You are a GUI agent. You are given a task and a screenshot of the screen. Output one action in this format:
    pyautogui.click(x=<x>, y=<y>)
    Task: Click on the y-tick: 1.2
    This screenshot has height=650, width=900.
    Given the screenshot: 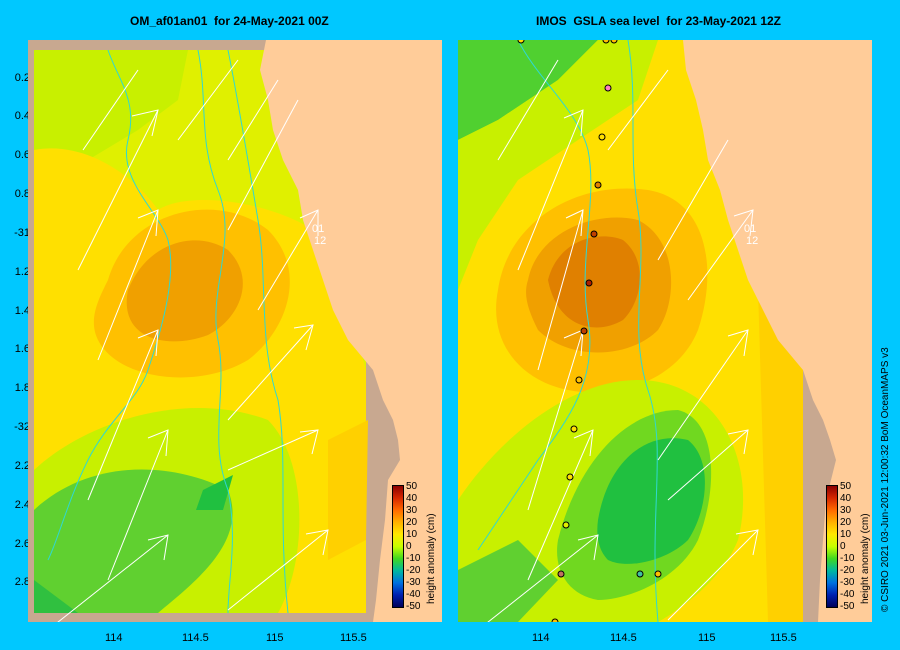 What is the action you would take?
    pyautogui.click(x=22, y=272)
    